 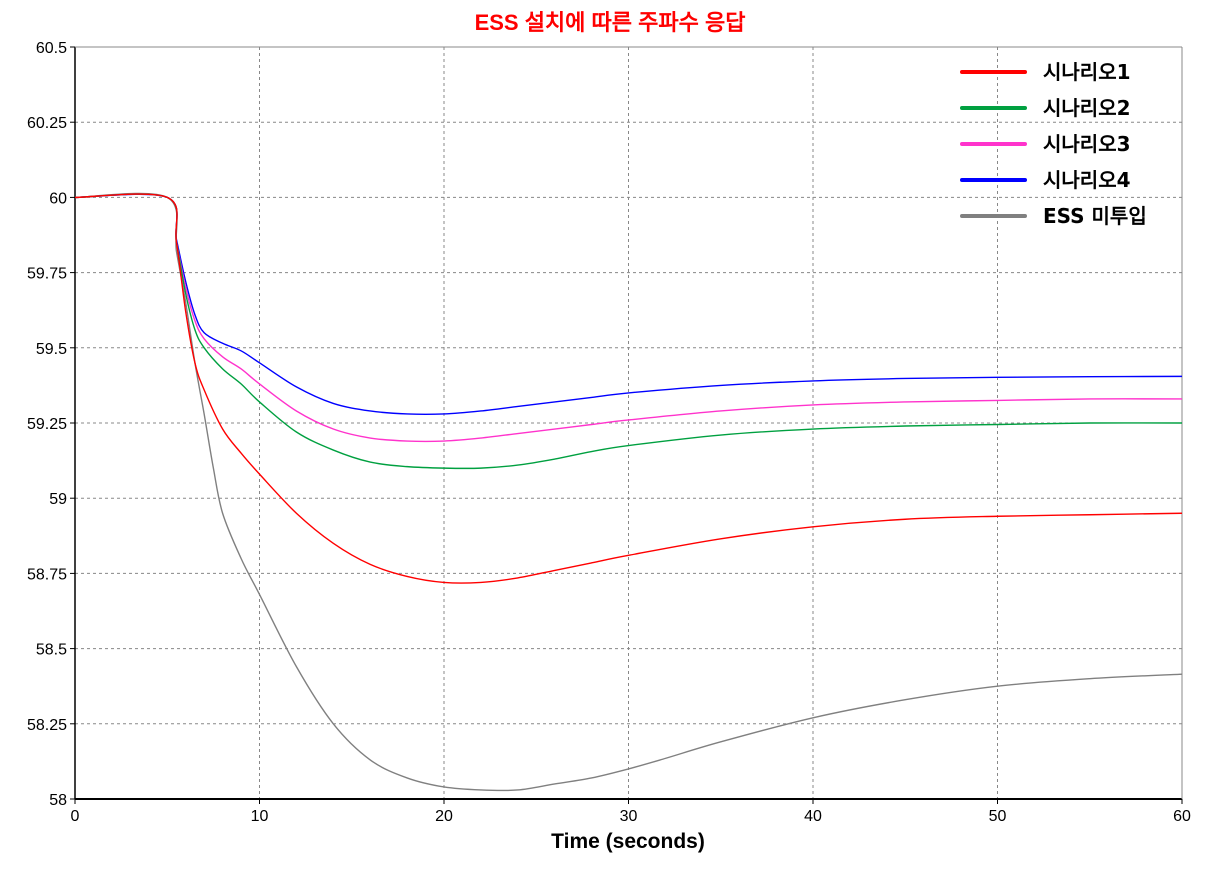 I want to click on legend-label-1: 시나리오1, so click(x=1087, y=72).